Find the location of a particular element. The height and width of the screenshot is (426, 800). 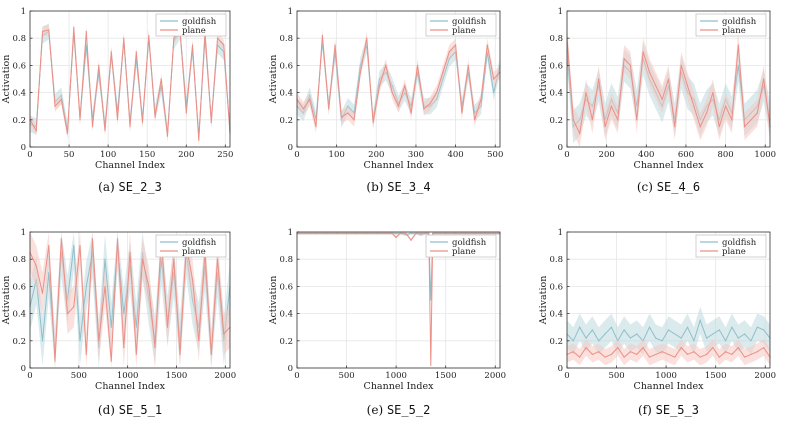

x-tick-label: 200 is located at coordinates (607, 155).